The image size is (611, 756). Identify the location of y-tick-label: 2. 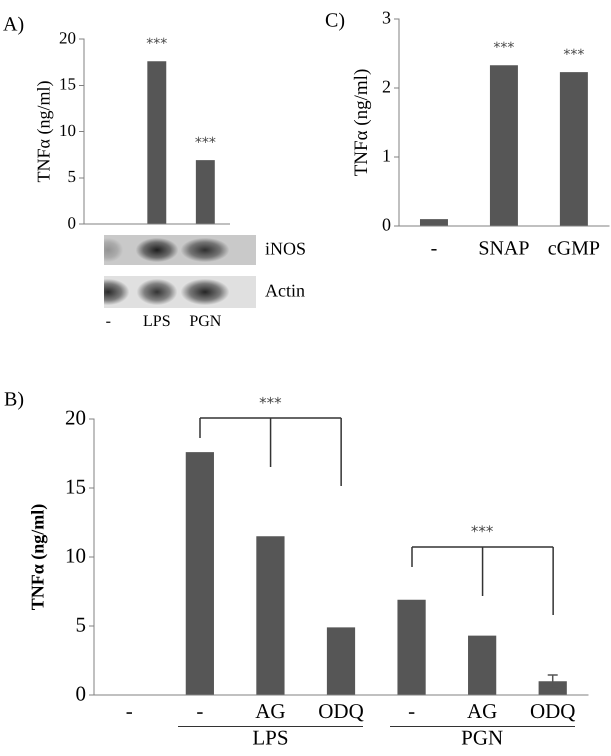
(386, 86).